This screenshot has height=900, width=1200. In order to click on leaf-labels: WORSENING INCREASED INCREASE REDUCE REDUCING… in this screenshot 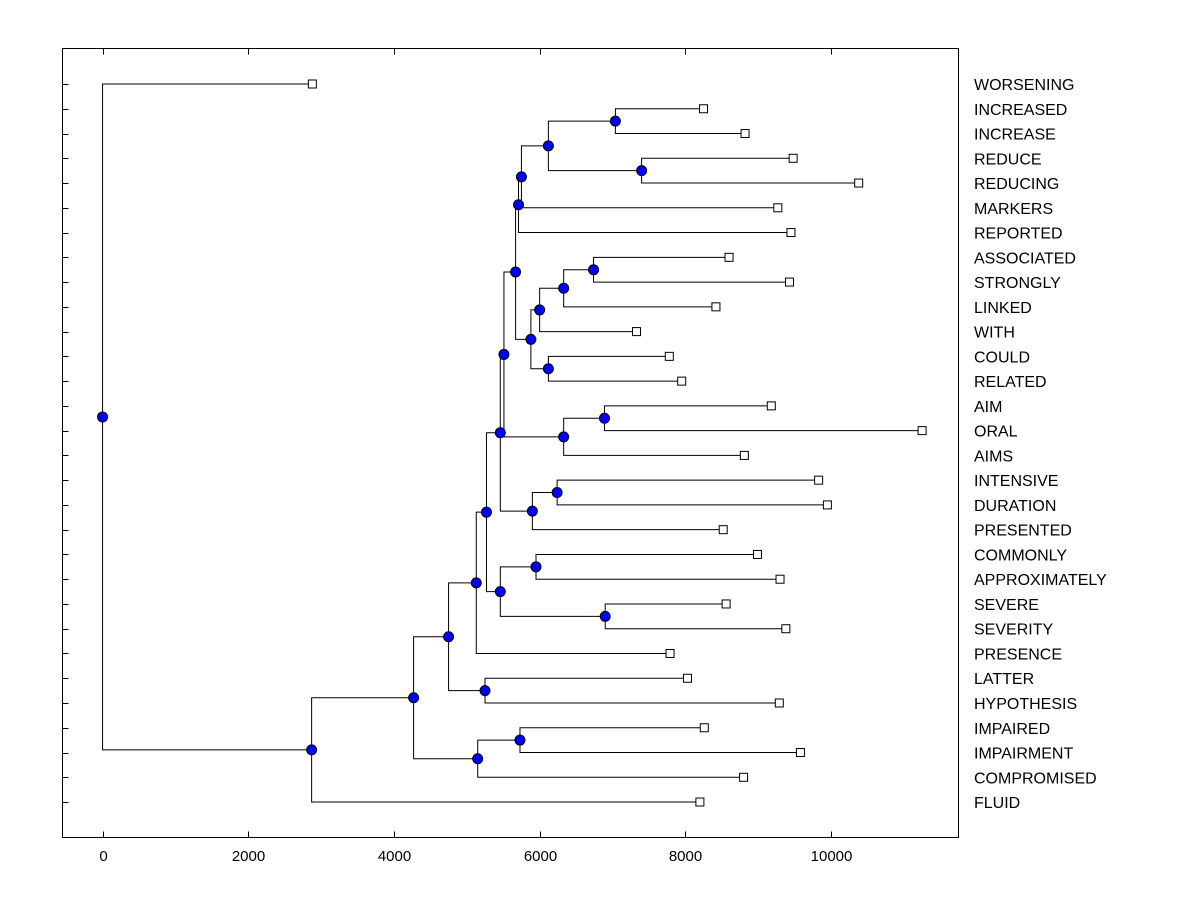, I will do `click(1040, 444)`.